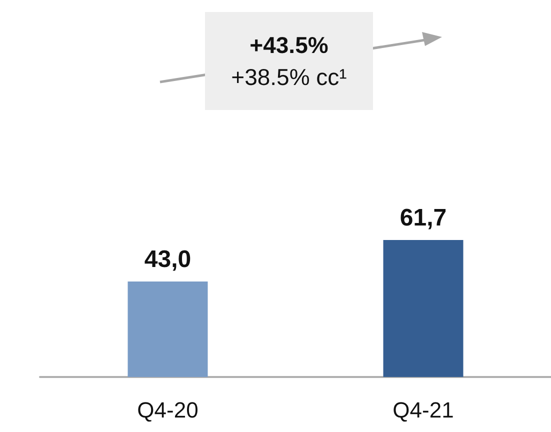 The image size is (551, 432). Describe the element at coordinates (289, 45) in the screenshot. I see `text: +43.5%` at that location.